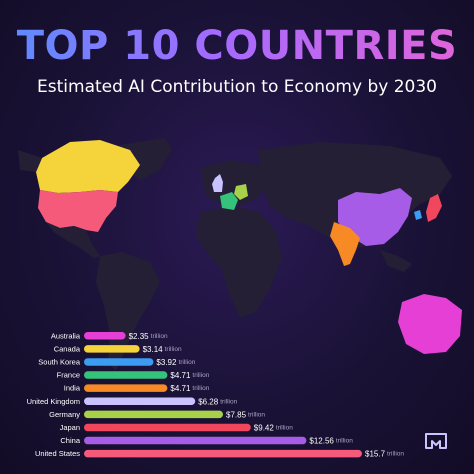  Describe the element at coordinates (53, 401) in the screenshot. I see `category-label: United Kingdom` at that location.